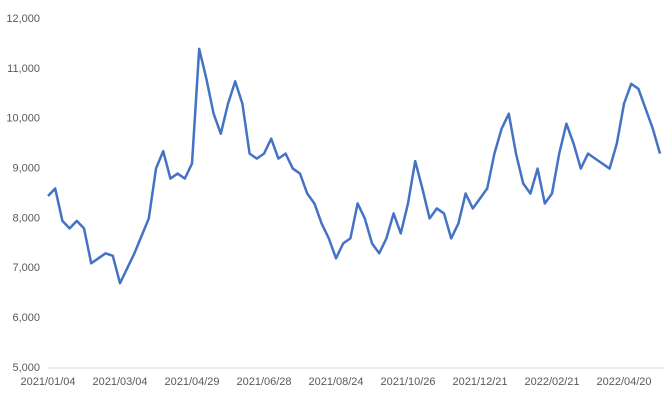 Image resolution: width=672 pixels, height=402 pixels. I want to click on x-tick-label: 2022/04/20, so click(623, 382).